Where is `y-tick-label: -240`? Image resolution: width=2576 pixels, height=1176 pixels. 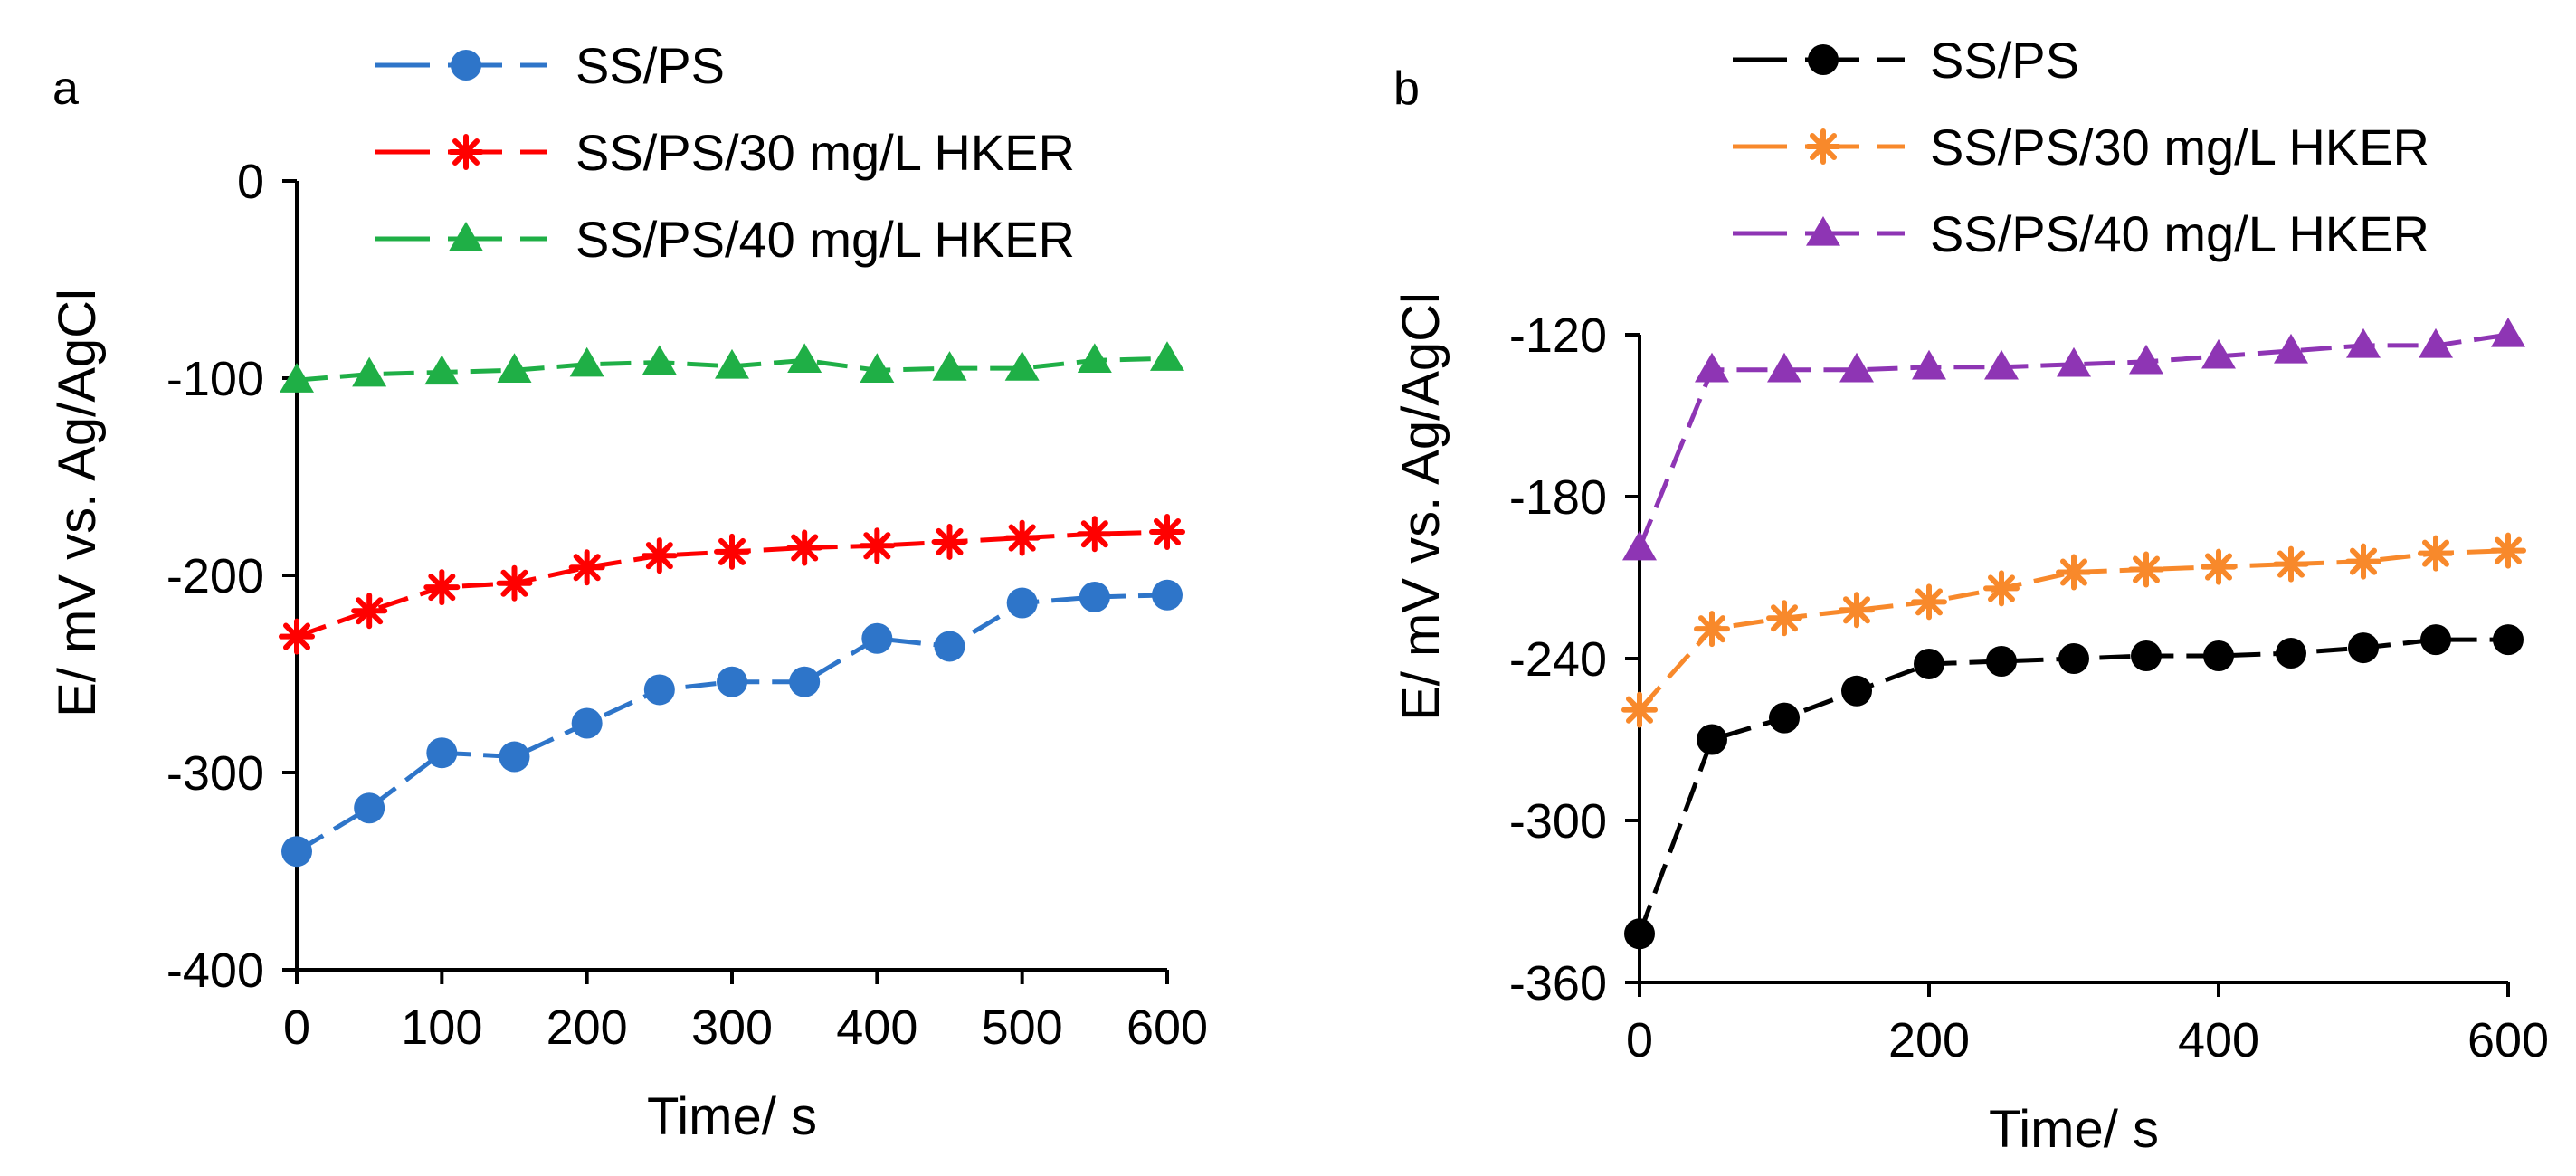 y-tick-label: -240 is located at coordinates (1558, 659).